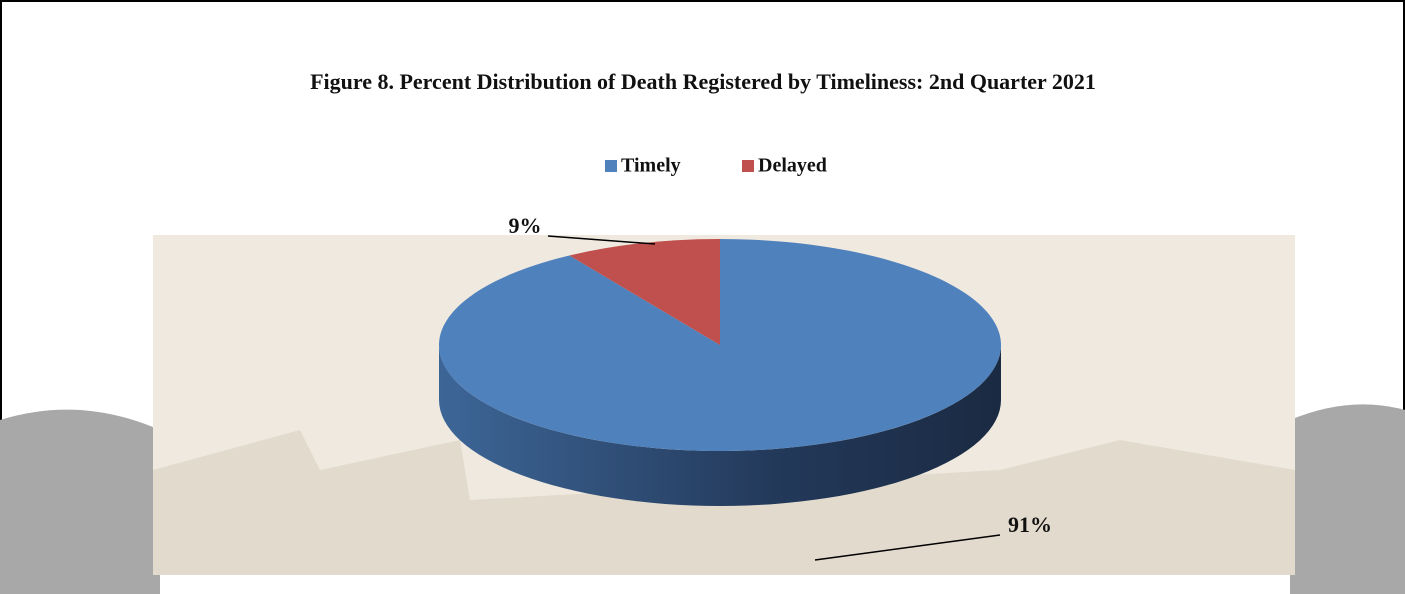 This screenshot has height=594, width=1405. Describe the element at coordinates (651, 166) in the screenshot. I see `legend-label: Timely` at that location.